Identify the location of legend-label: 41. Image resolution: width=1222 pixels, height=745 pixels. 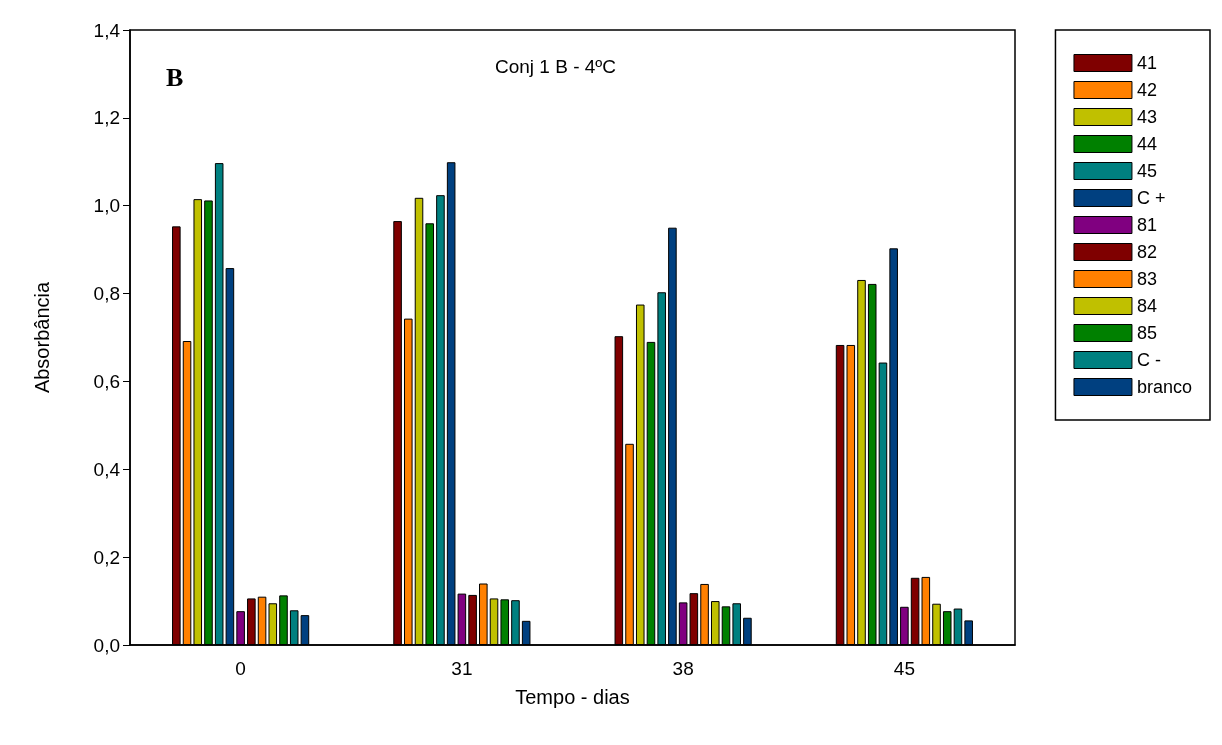
(1146, 63).